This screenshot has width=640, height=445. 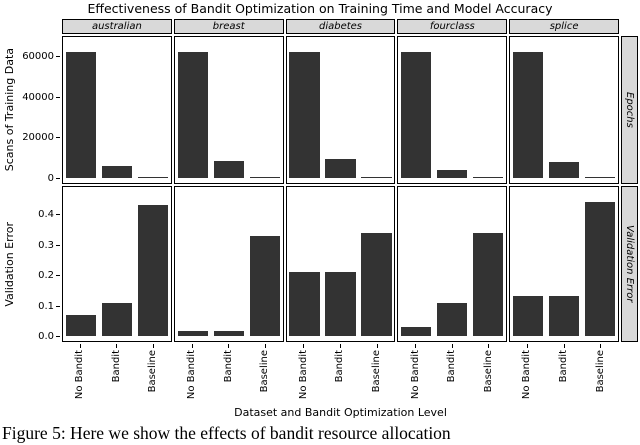 What do you see at coordinates (564, 264) in the screenshot?
I see `panel-validation-error-splice` at bounding box center [564, 264].